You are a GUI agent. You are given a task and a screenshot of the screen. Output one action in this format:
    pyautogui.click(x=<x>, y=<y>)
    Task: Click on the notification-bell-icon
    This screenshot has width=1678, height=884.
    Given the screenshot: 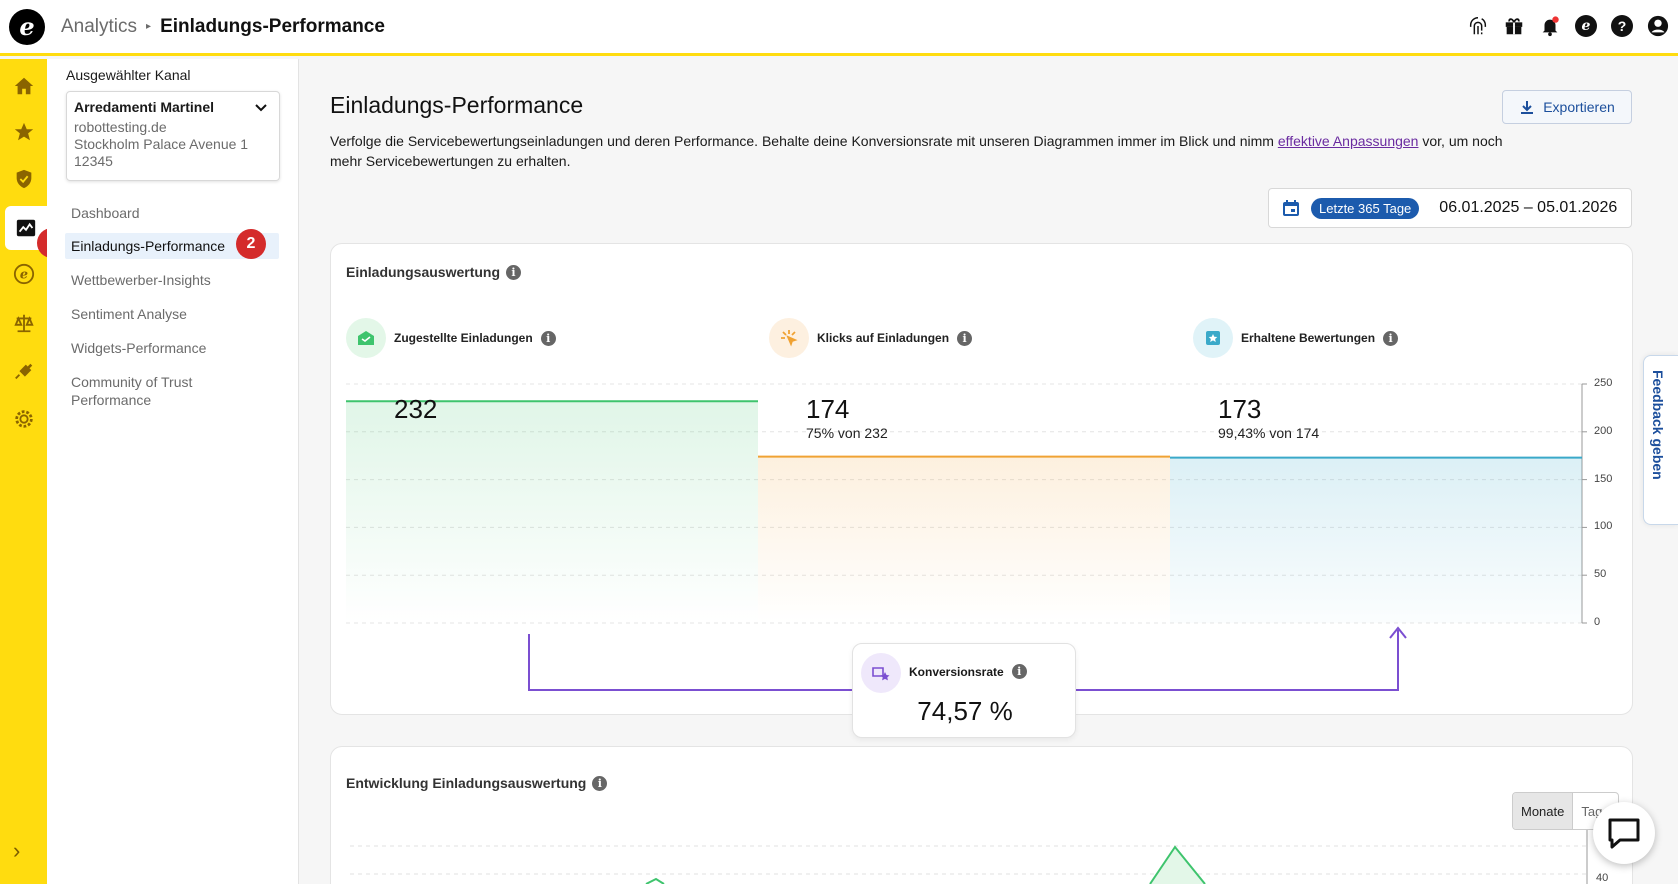 What is the action you would take?
    pyautogui.click(x=1550, y=26)
    